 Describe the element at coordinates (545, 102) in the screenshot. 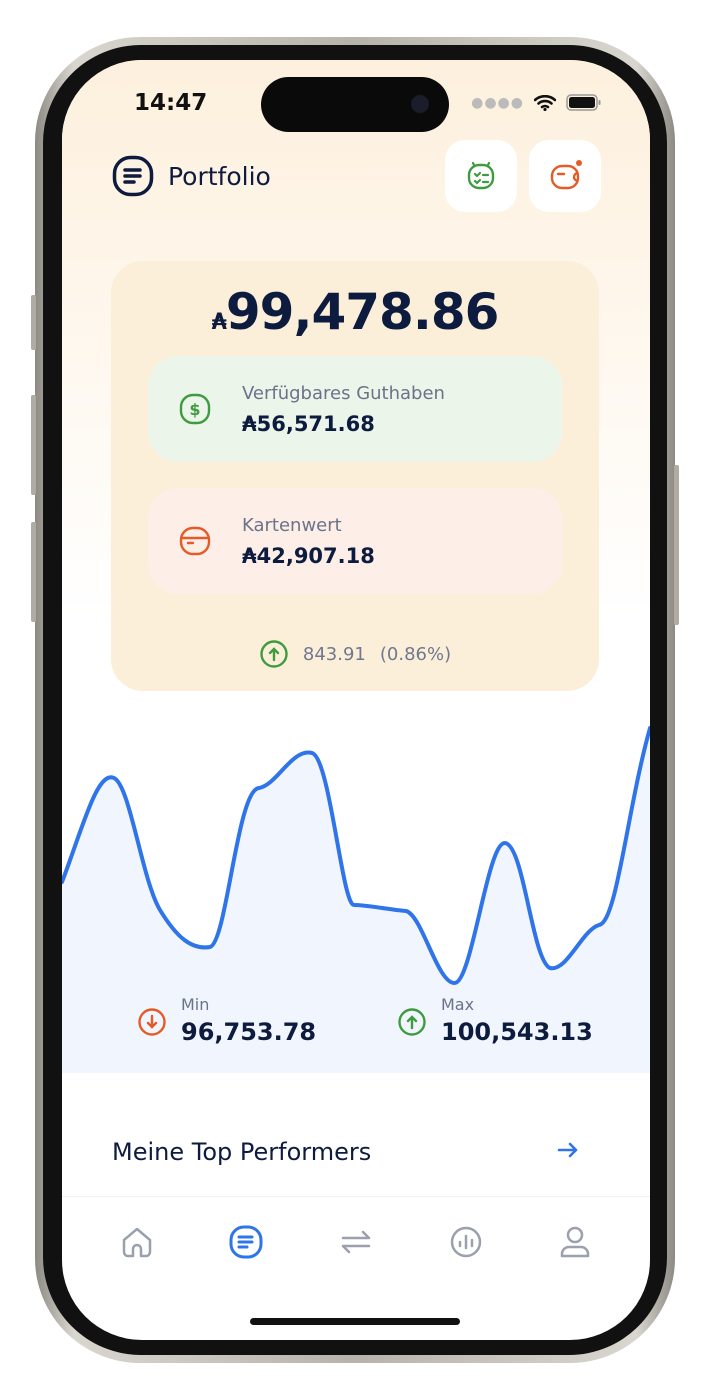

I see `wifi-icon` at that location.